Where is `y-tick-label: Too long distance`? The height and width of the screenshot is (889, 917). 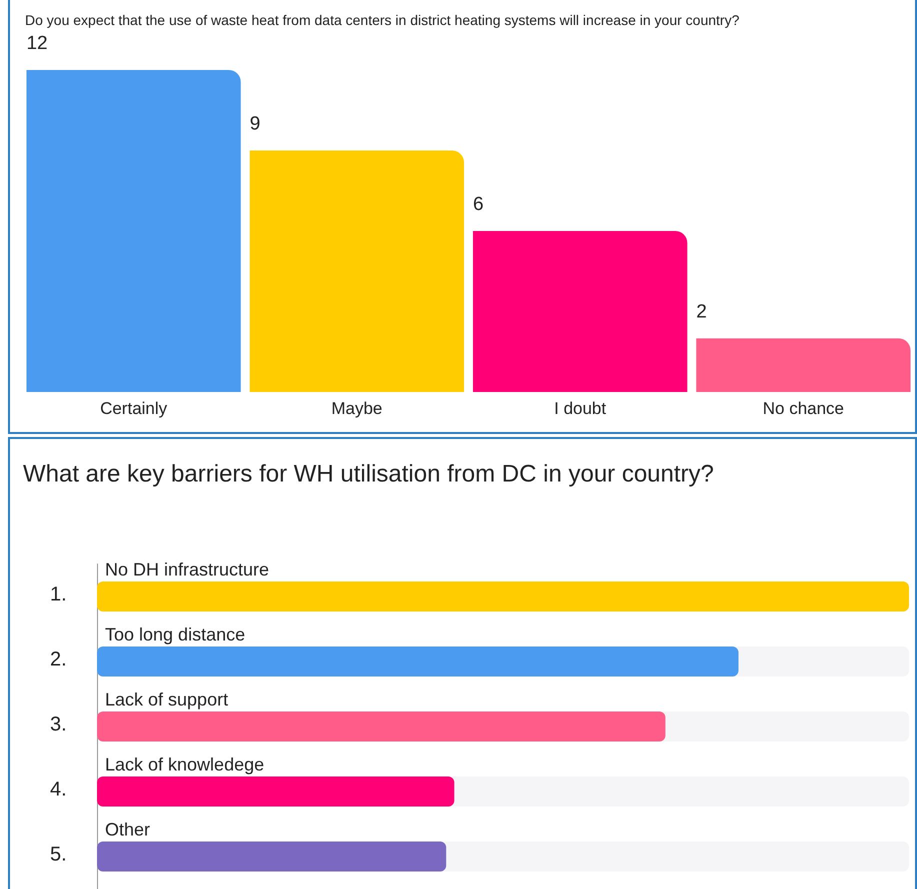 y-tick-label: Too long distance is located at coordinates (175, 634).